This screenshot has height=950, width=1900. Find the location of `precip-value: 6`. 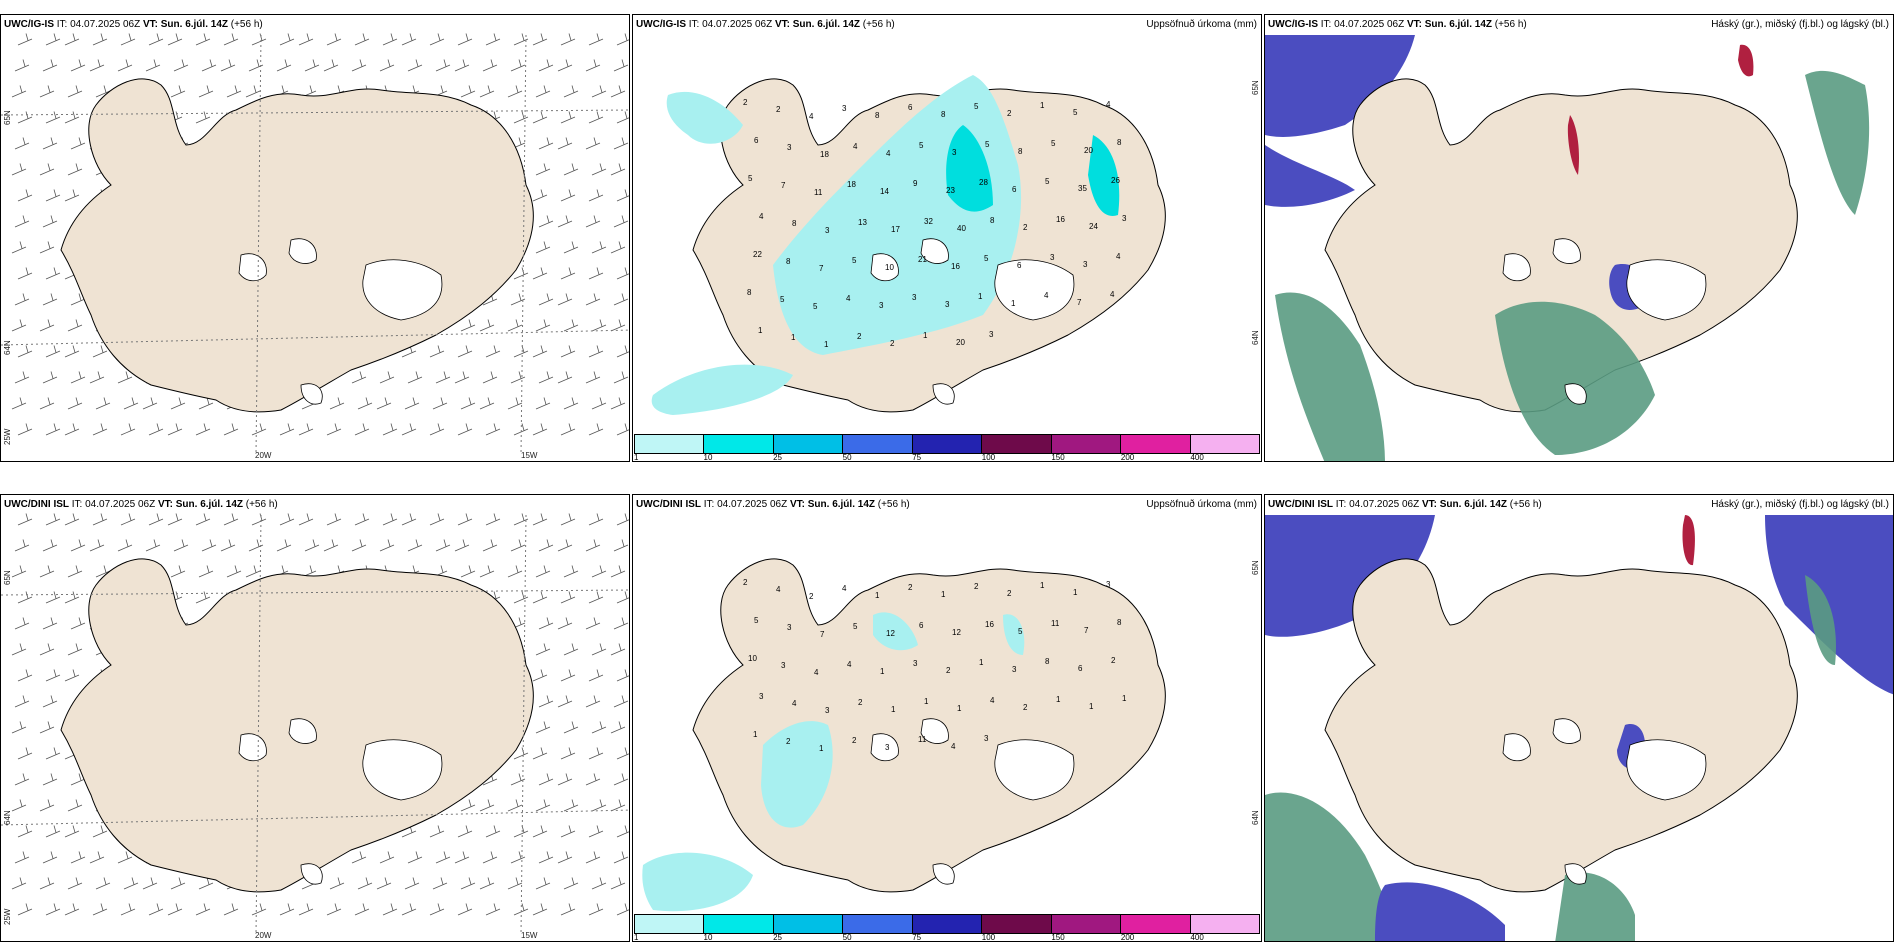

precip-value: 6 is located at coordinates (1014, 189).